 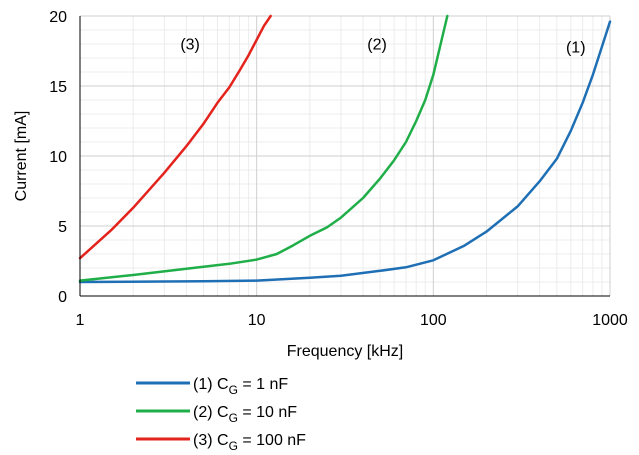 I want to click on y-tick-labels: 0 5 10 15 20, so click(x=58, y=157).